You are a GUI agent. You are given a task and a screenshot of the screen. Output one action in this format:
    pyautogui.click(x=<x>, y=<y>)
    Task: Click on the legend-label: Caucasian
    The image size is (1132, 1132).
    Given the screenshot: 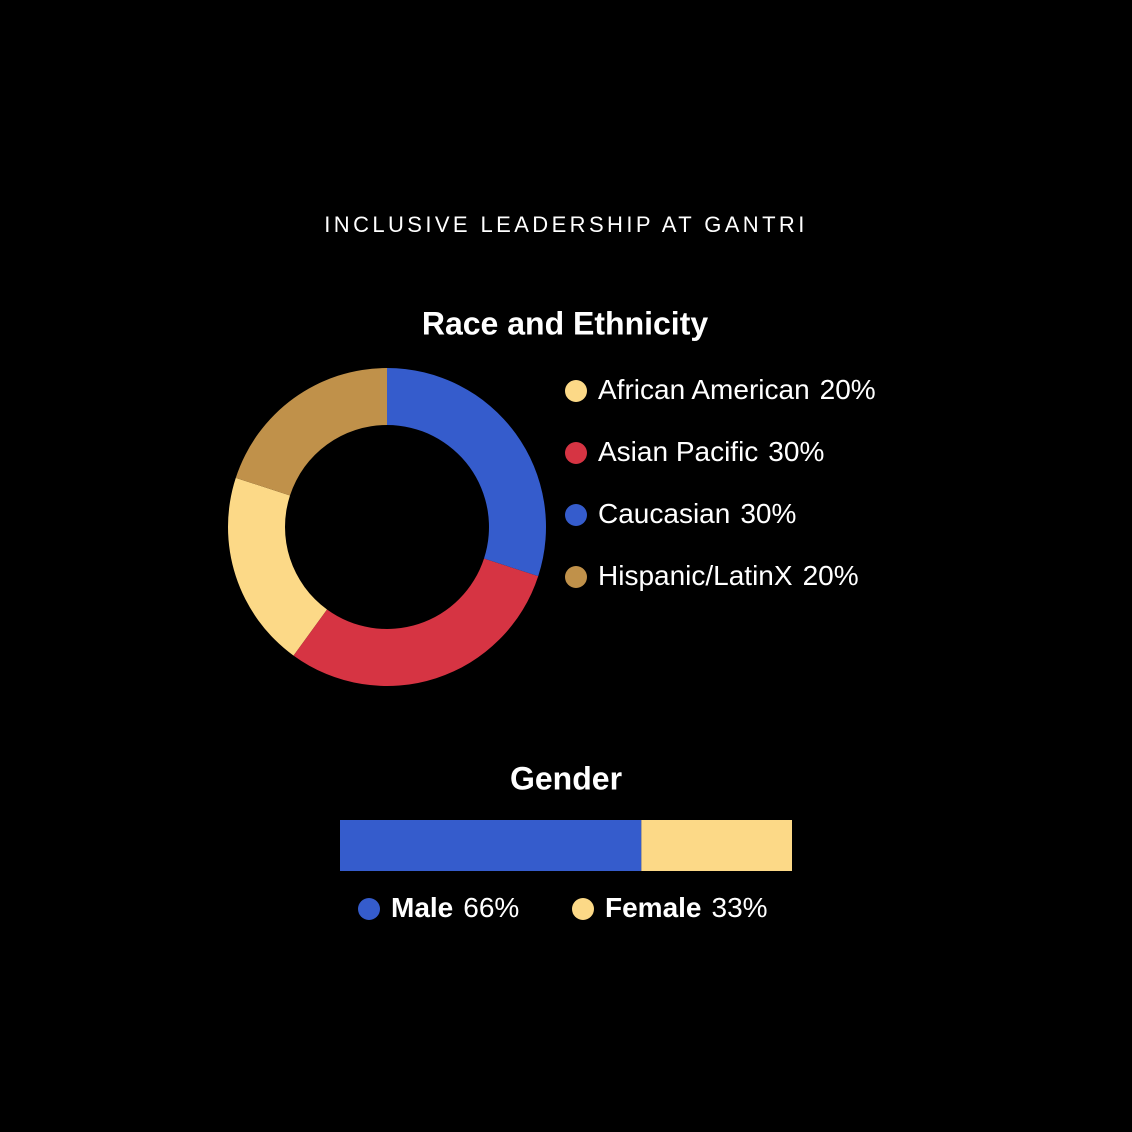 What is the action you would take?
    pyautogui.click(x=664, y=513)
    